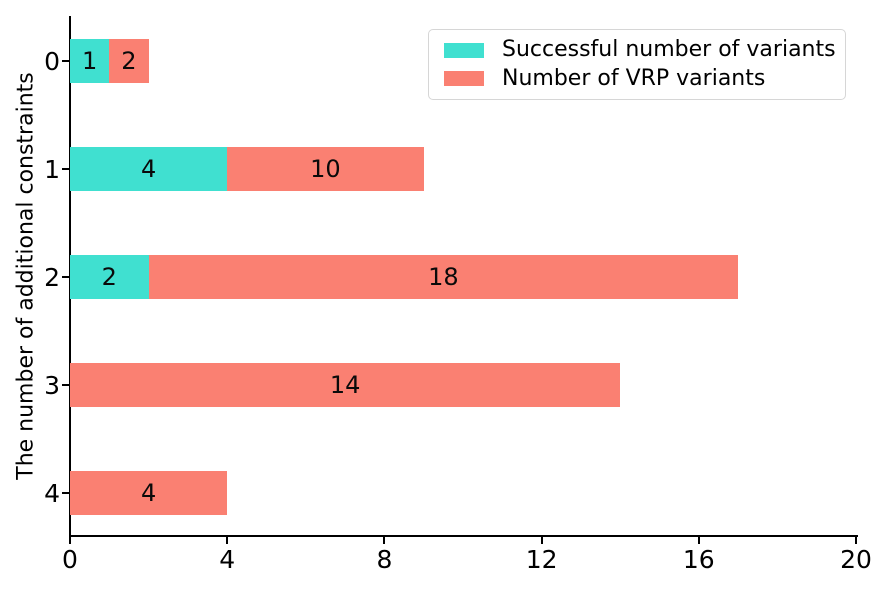 Image resolution: width=894 pixels, height=596 pixels. Describe the element at coordinates (52, 493) in the screenshot. I see `y-tick-label: 4` at that location.